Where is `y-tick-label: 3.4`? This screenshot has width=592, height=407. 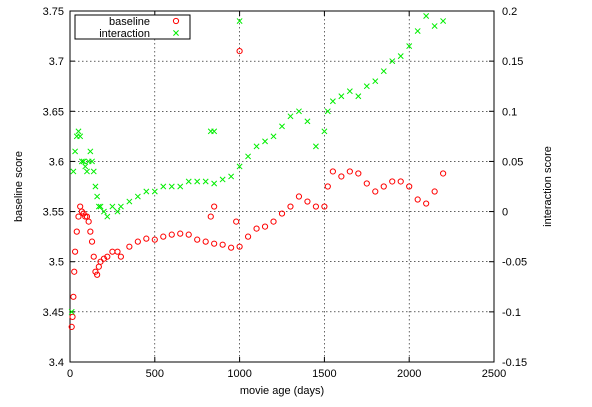
y-tick-label: 3.4 is located at coordinates (56, 363).